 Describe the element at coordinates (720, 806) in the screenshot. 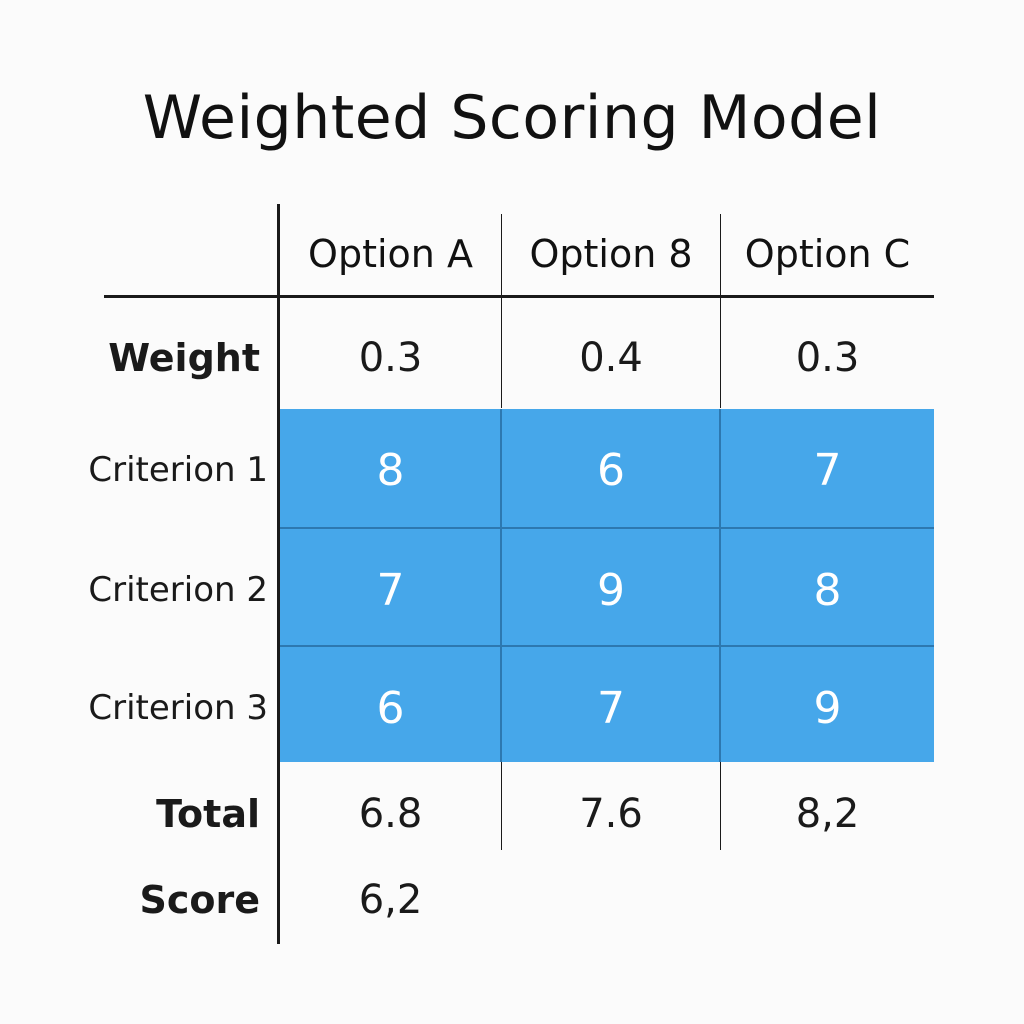

I see `column-divider-bc-bottom` at that location.